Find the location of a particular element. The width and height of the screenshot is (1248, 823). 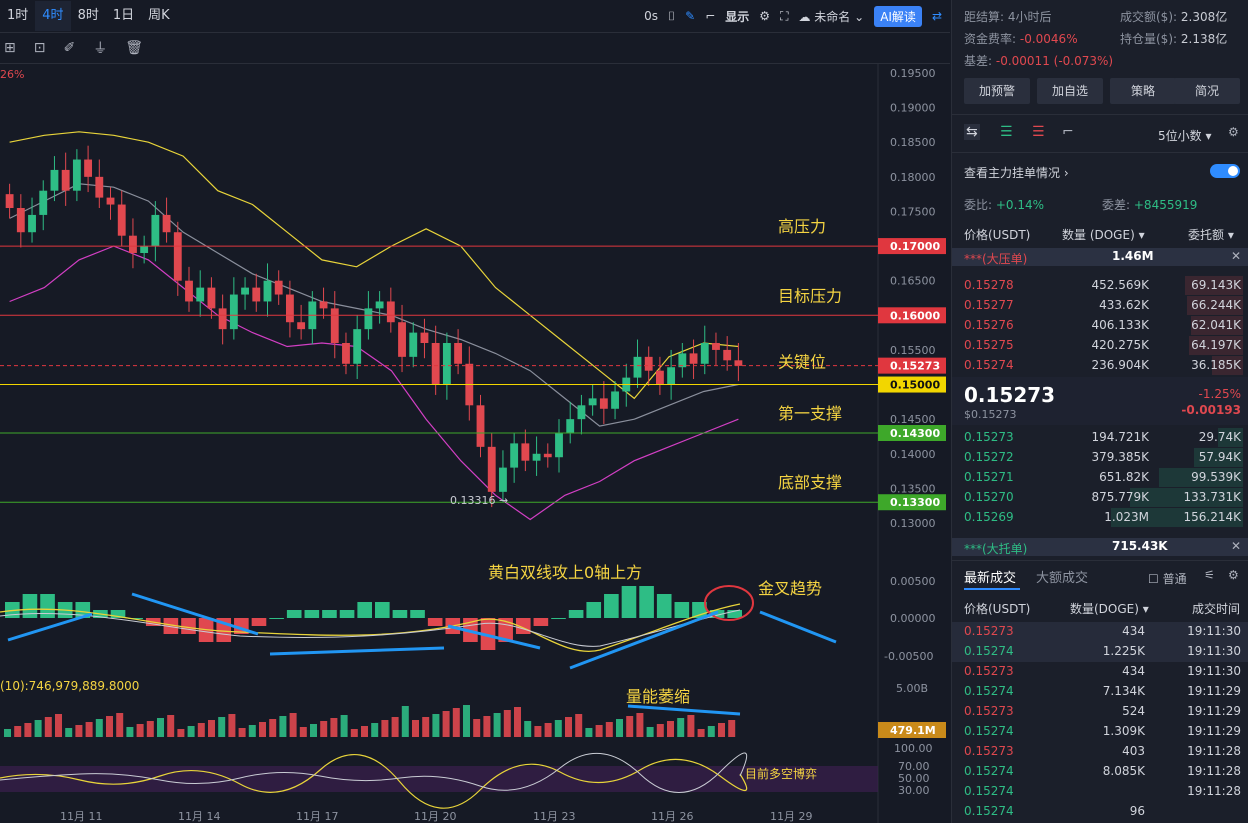

depth-bar is located at coordinates (1215, 345).